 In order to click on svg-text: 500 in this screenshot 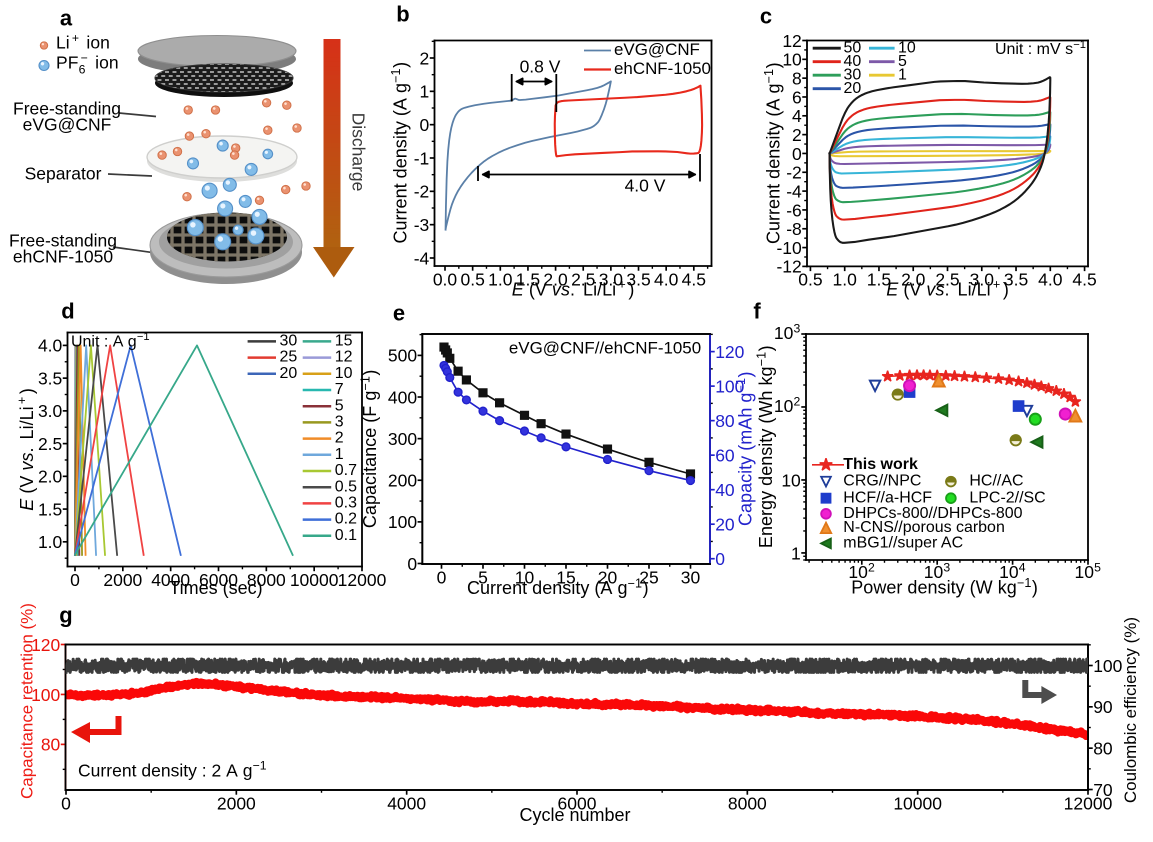, I will do `click(402, 356)`.